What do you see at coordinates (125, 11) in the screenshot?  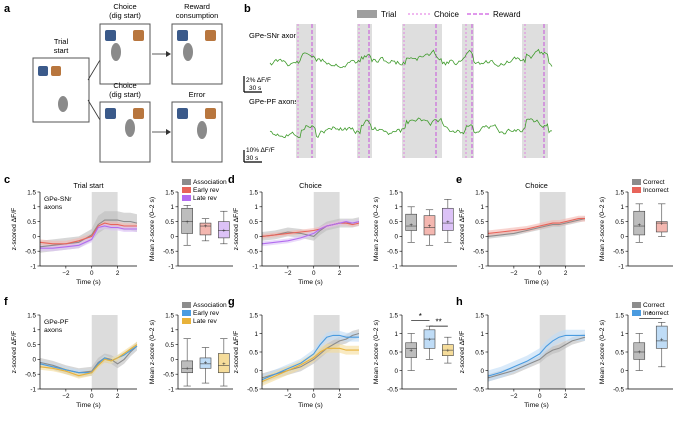 I see `choice-top-label: Choice (dig start)` at bounding box center [125, 11].